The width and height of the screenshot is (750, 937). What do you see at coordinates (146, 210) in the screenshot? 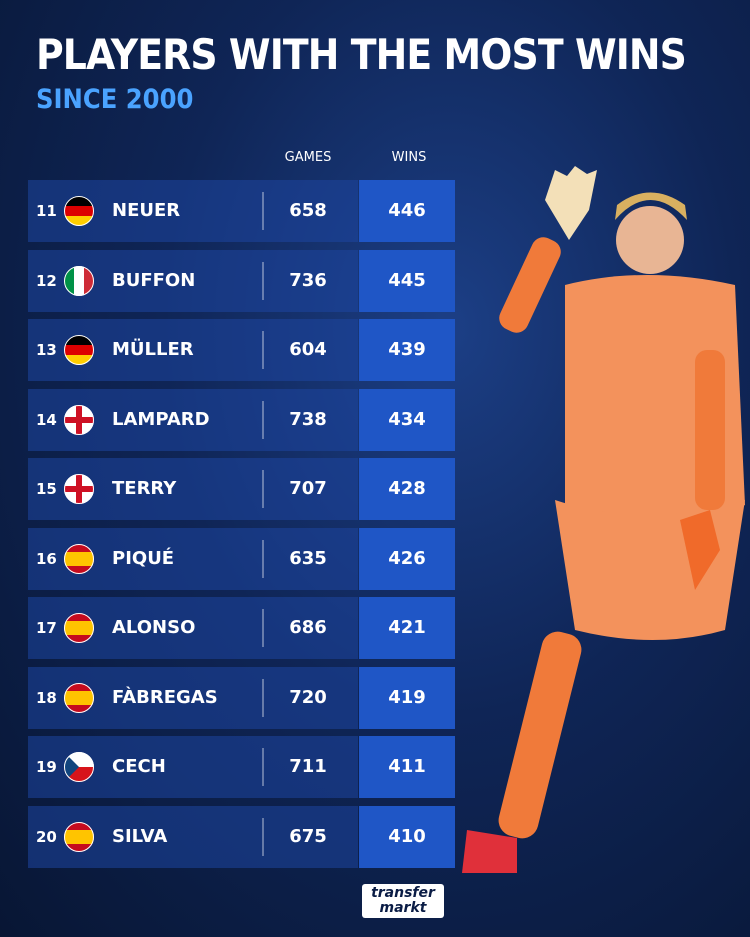
I see `player-name: NEUER` at bounding box center [146, 210].